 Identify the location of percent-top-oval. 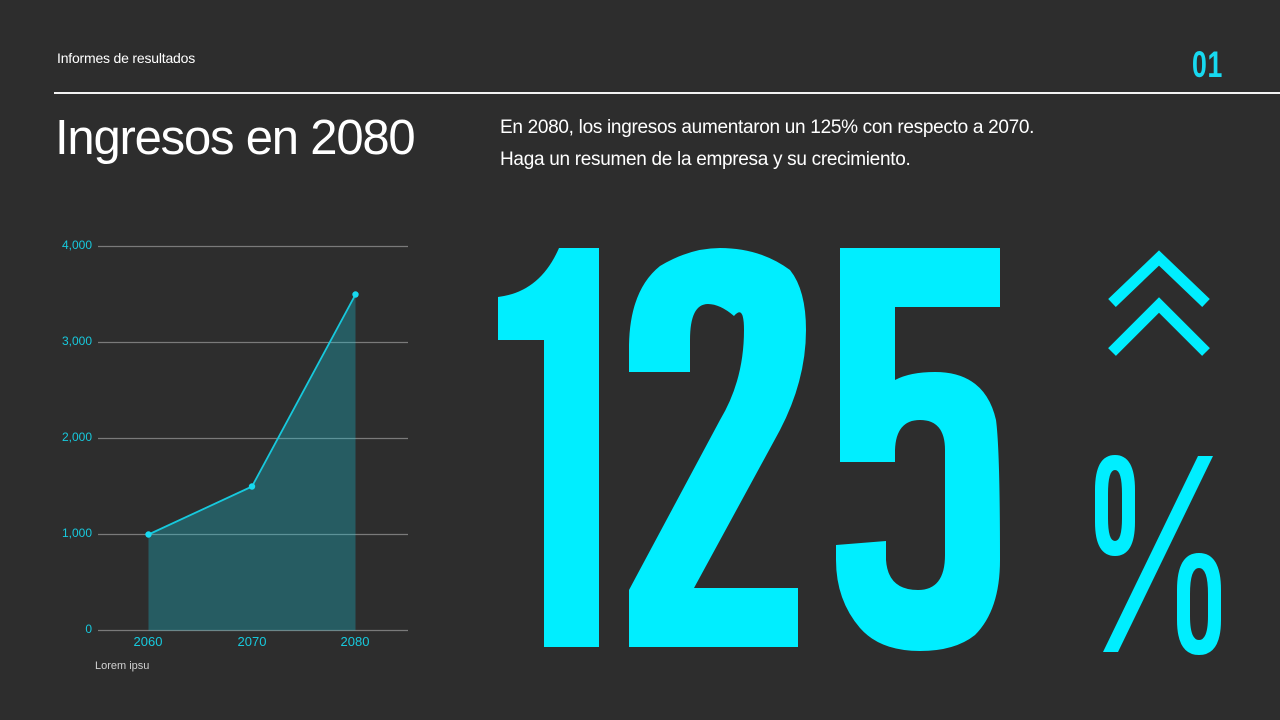
(1115, 505).